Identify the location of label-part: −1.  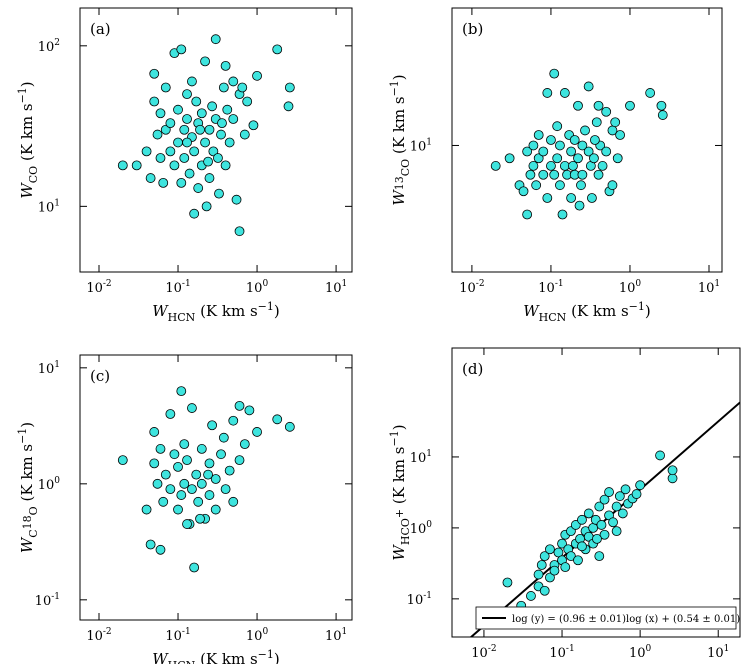
(22, 436).